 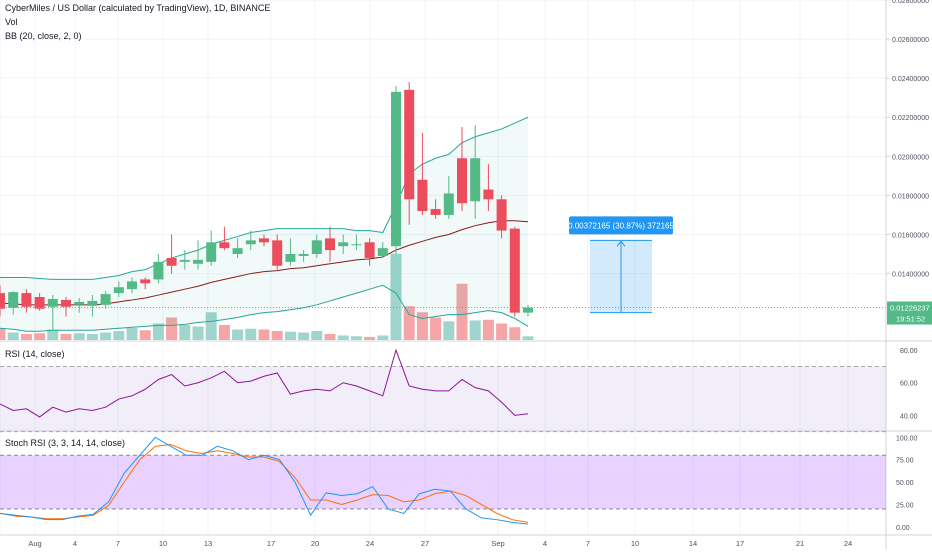 What do you see at coordinates (425, 543) in the screenshot?
I see `time-tick-label: 27` at bounding box center [425, 543].